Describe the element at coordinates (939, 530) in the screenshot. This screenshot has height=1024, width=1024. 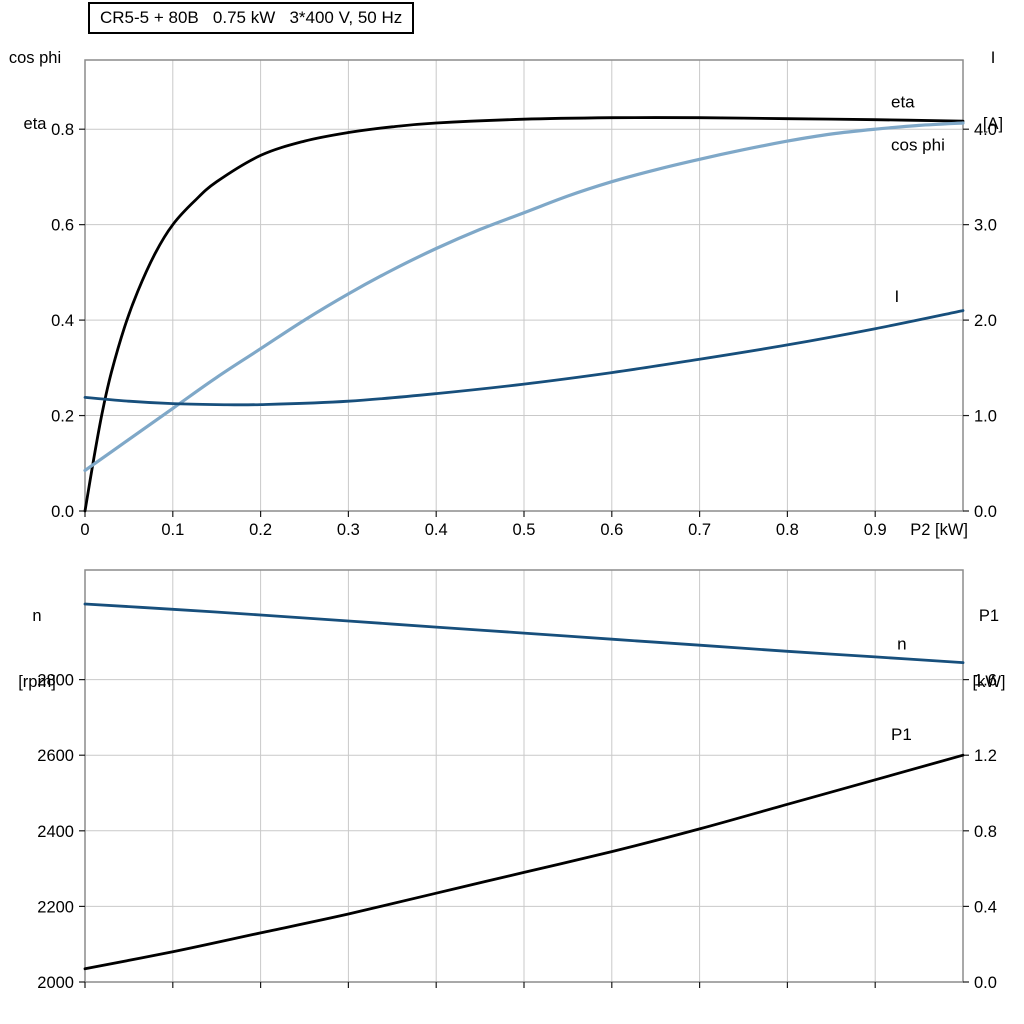
I see `x-axis-unit-label: P2 [kW]` at that location.